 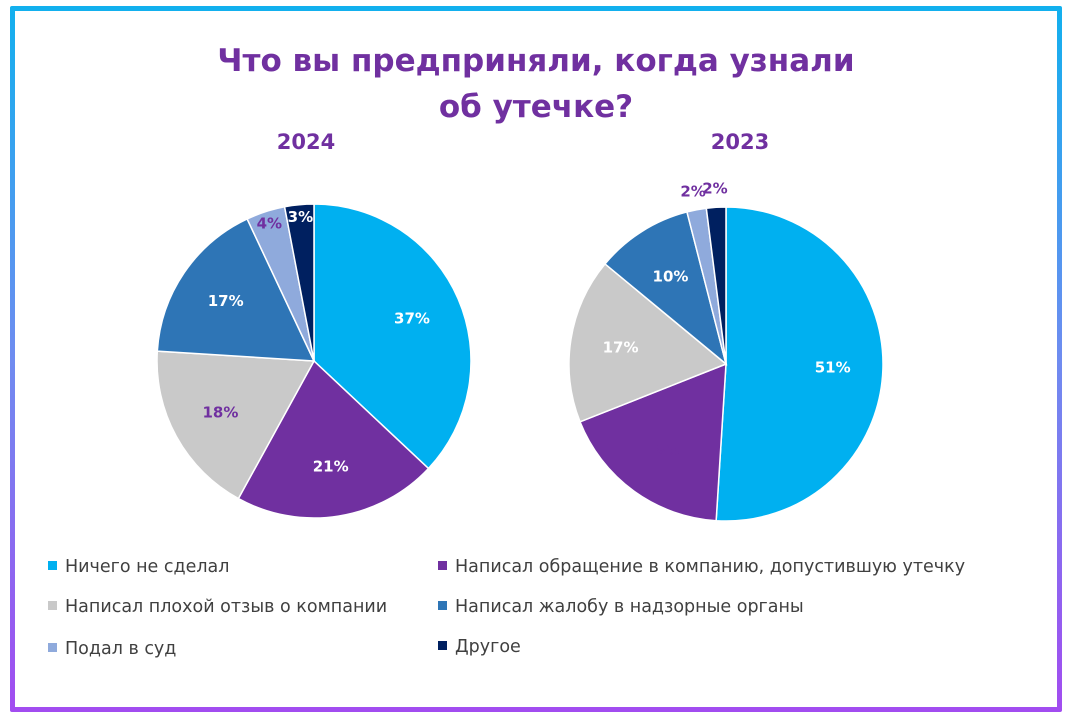 I want to click on chart-title-line-1: Что вы предприняли, когда узнали, so click(x=536, y=61).